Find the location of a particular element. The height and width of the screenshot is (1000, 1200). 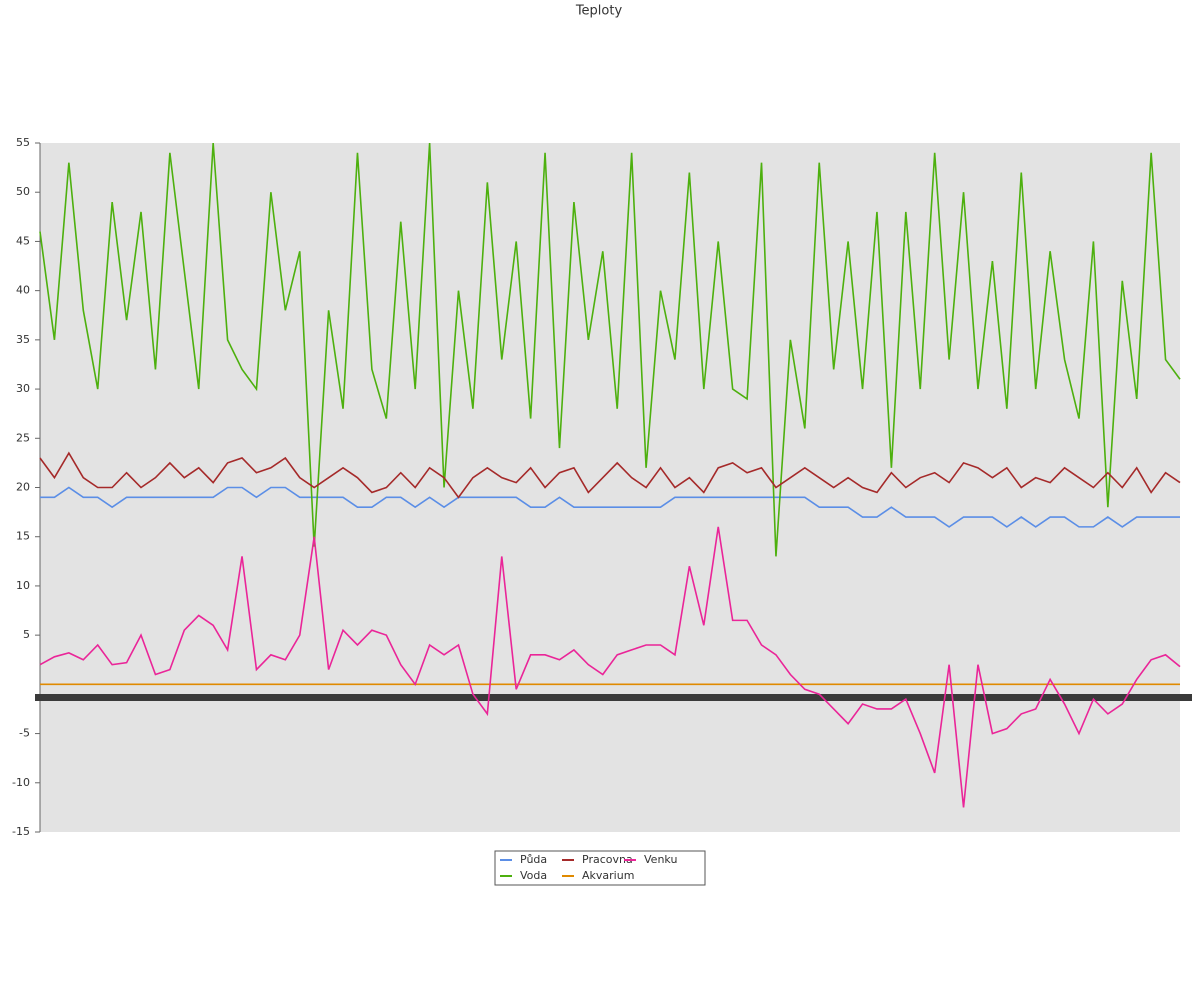

y-tick-label: 10 is located at coordinates (23, 585).